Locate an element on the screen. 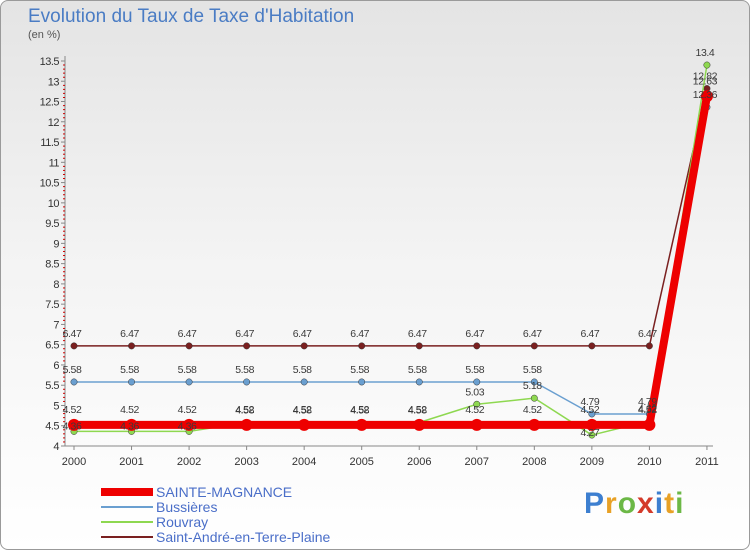 The width and height of the screenshot is (750, 550). data-label: 12.36 is located at coordinates (705, 95).